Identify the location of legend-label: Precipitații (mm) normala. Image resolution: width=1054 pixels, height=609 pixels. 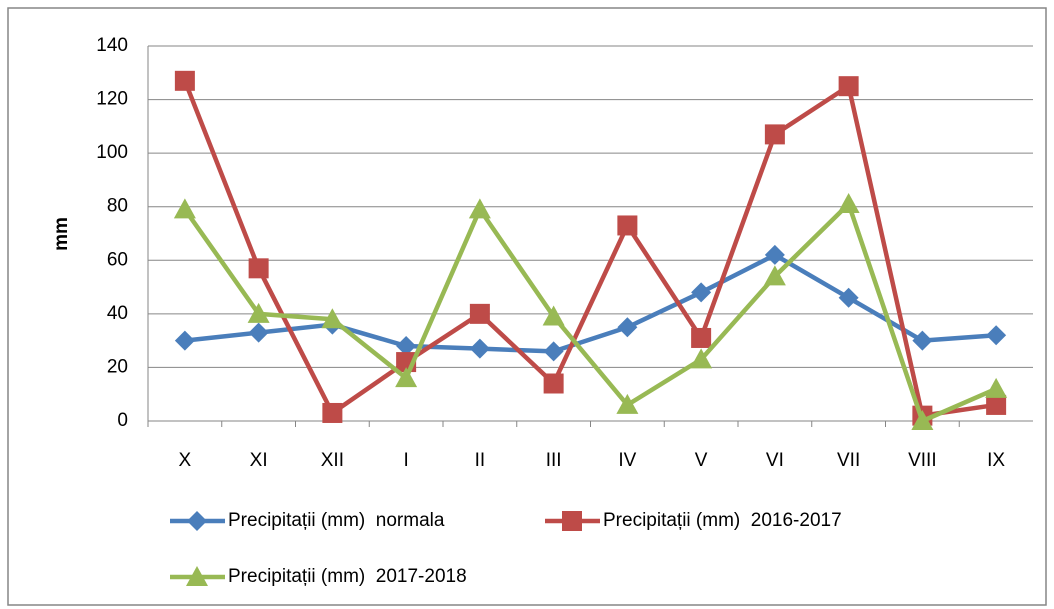
(336, 520).